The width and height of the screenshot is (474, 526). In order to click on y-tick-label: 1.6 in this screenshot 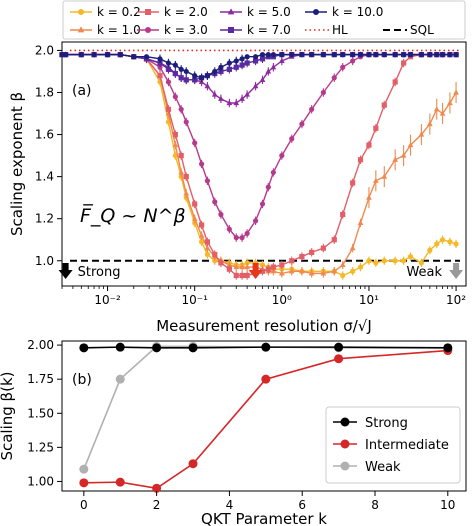, I will do `click(44, 135)`.